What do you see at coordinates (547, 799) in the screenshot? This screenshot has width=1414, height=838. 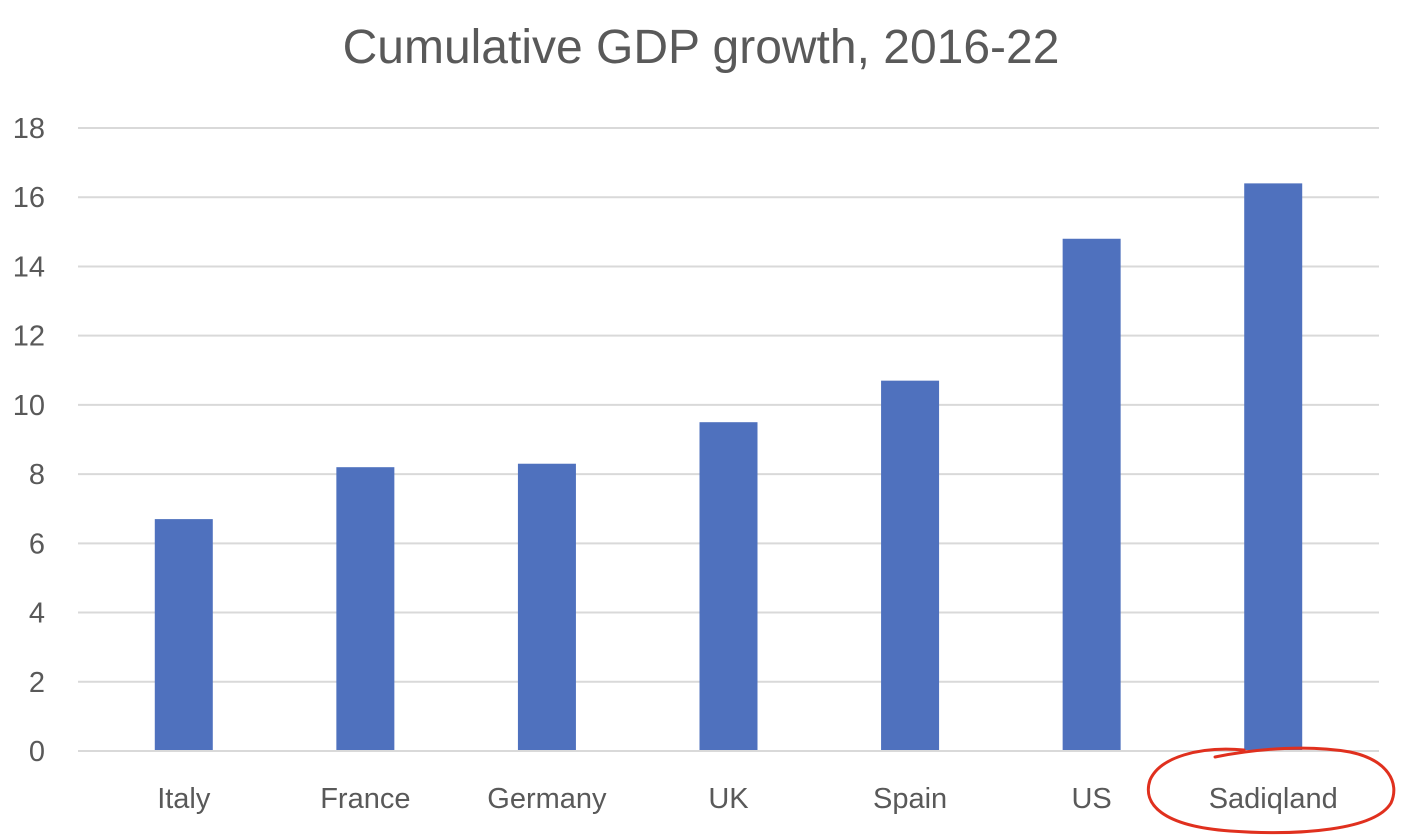 I see `x-category-label: Germany` at bounding box center [547, 799].